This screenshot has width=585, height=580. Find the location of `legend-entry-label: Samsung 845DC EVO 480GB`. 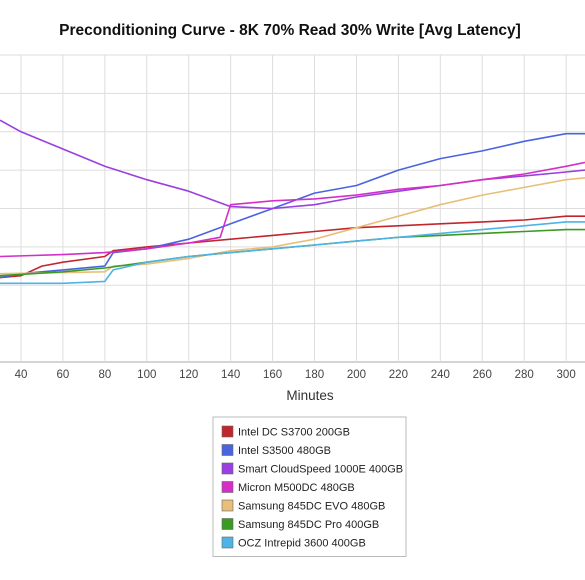

legend-entry-label: Samsung 845DC EVO 480GB is located at coordinates (311, 507).